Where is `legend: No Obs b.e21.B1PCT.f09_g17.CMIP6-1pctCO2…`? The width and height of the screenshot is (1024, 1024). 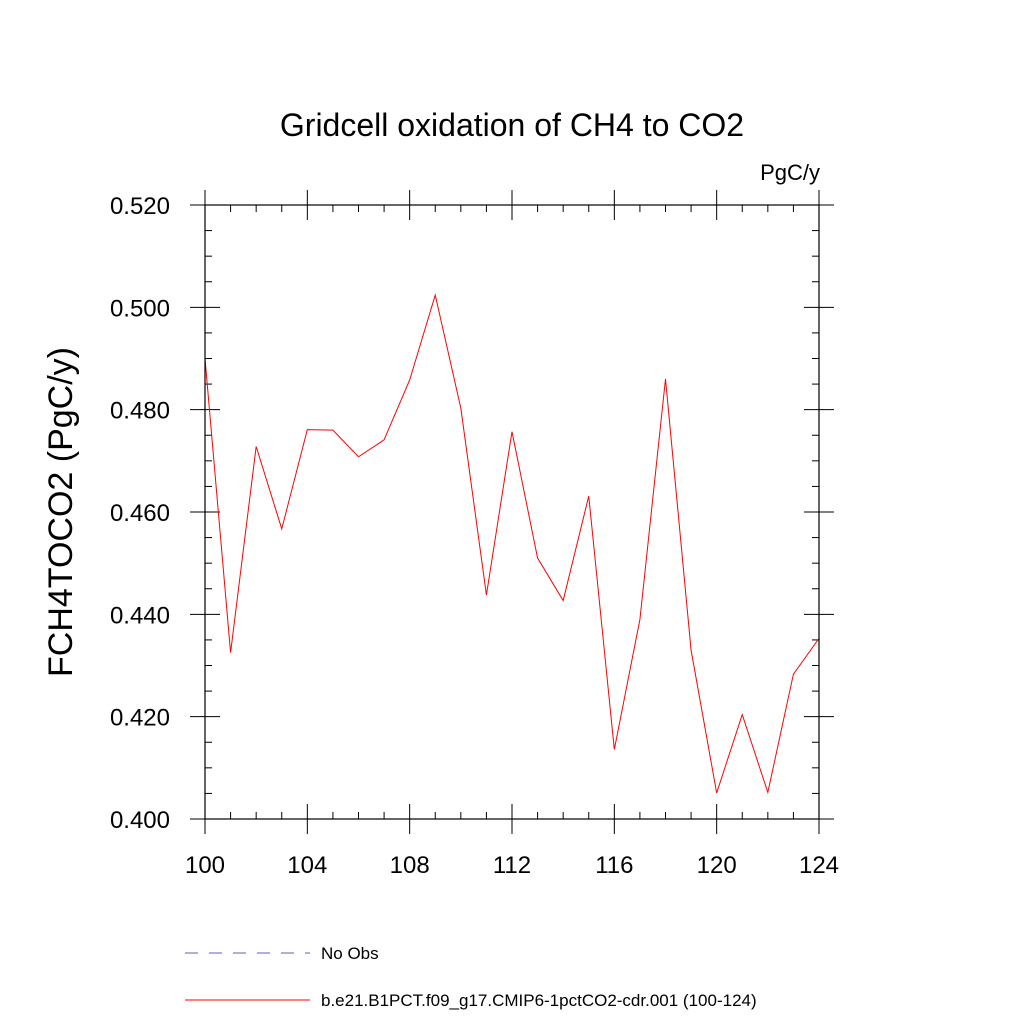
legend: No Obs b.e21.B1PCT.f09_g17.CMIP6-1pctCO2… is located at coordinates (471, 977).